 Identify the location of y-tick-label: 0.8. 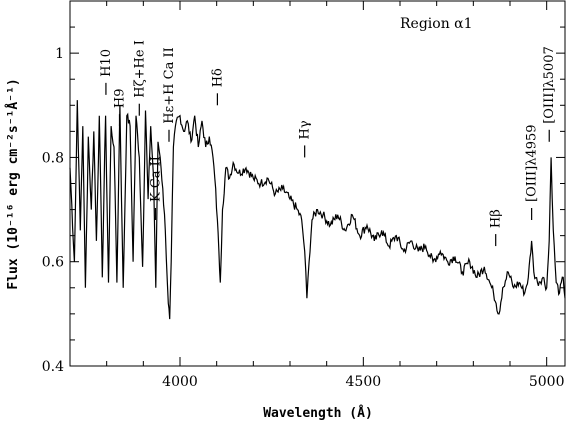
(53, 158).